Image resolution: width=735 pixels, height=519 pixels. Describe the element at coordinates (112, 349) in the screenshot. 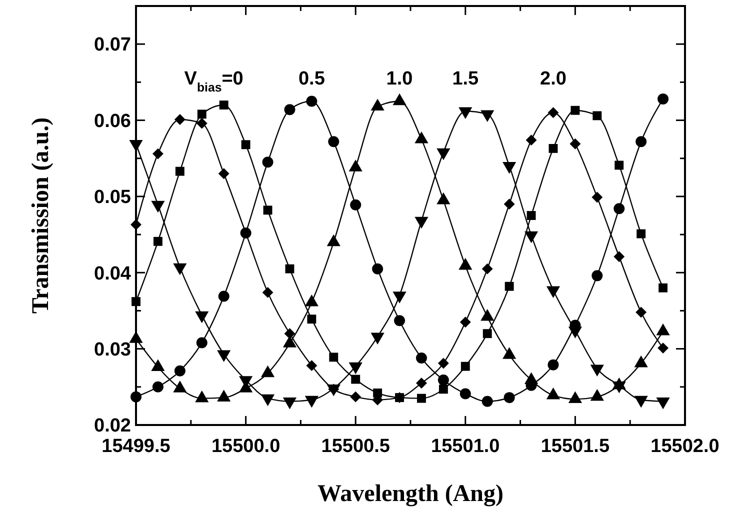

I see `y-tick-label: 0.03` at that location.